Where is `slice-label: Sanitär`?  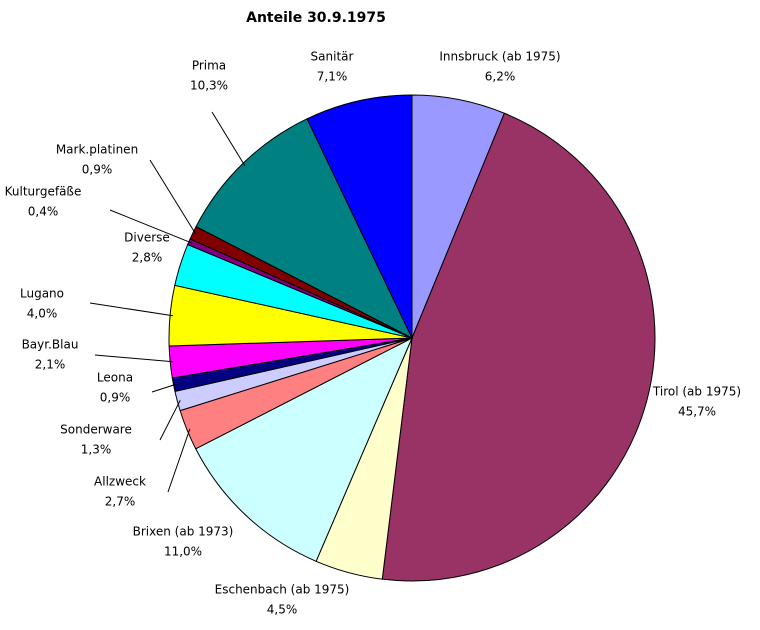
slice-label: Sanitär is located at coordinates (332, 57).